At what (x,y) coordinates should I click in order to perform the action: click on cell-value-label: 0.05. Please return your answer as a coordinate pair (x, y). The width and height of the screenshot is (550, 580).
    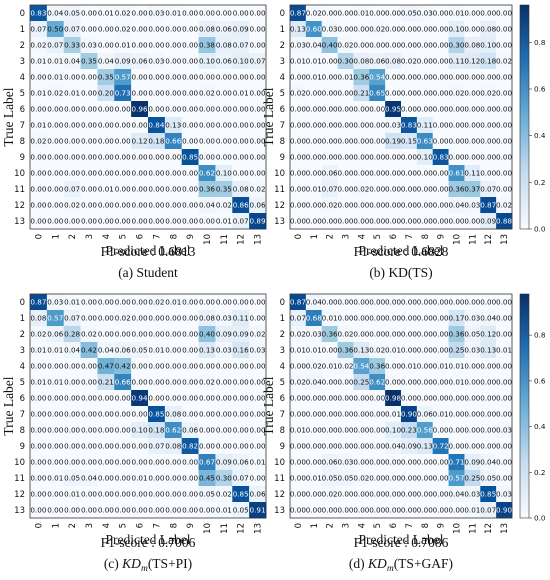
    Looking at the image, I should click on (241, 510).